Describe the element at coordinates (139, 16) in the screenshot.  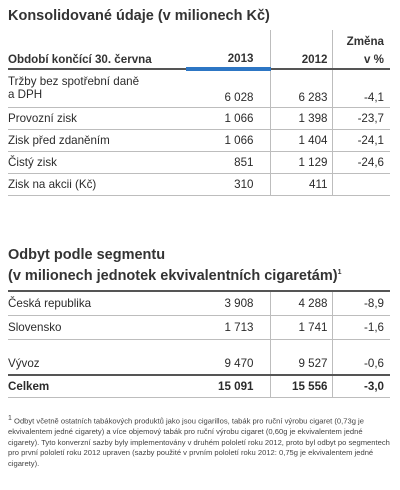
I see `table1-title: Konsolidované údaje (v milionech Kč)` at that location.